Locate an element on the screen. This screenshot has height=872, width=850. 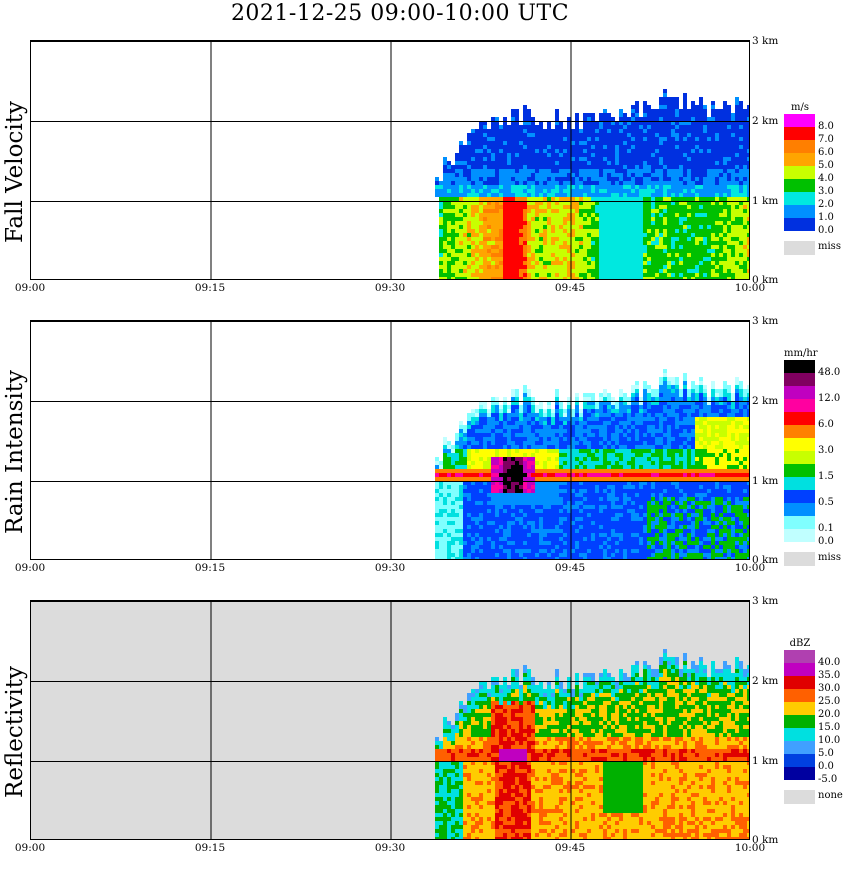
panel-title: Rain Intensity is located at coordinates (15, 452).